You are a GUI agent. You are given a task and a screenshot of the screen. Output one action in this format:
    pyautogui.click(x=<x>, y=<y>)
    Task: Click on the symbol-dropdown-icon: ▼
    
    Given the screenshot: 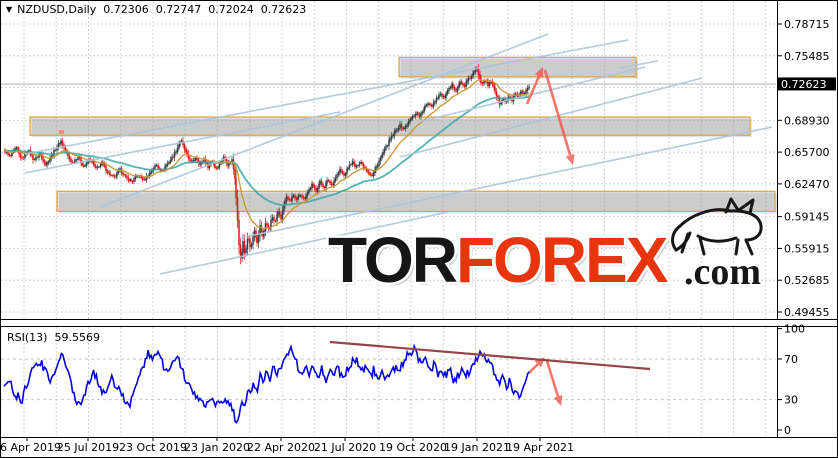 What is the action you would take?
    pyautogui.click(x=9, y=9)
    